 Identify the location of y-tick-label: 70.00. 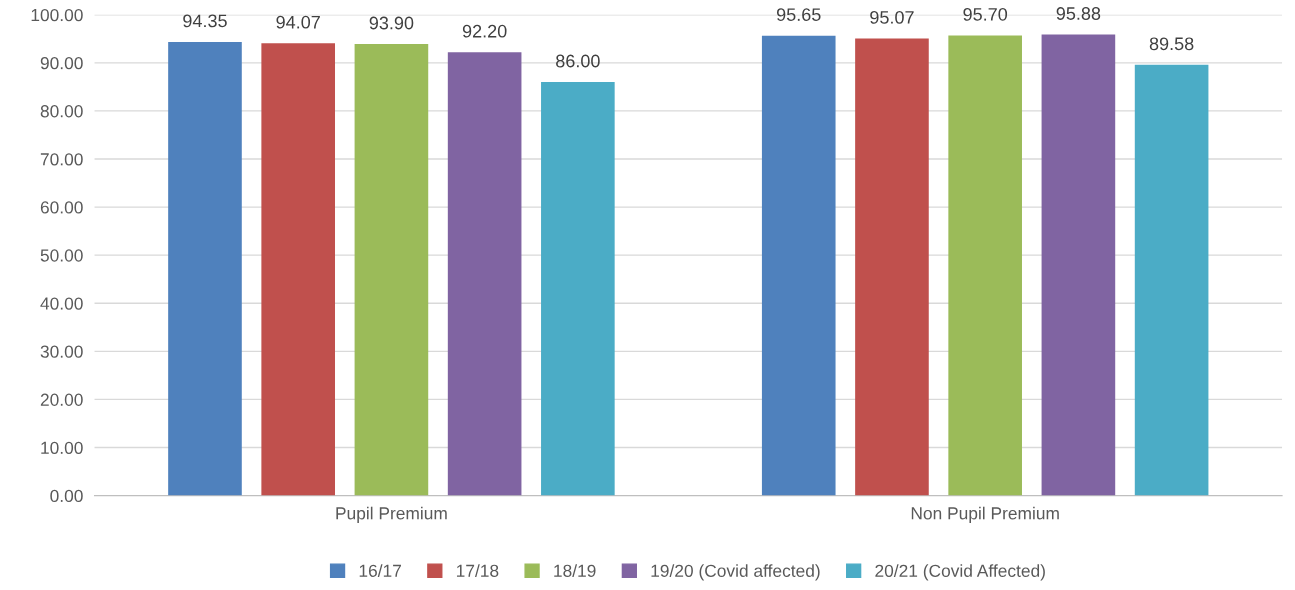
(61, 159).